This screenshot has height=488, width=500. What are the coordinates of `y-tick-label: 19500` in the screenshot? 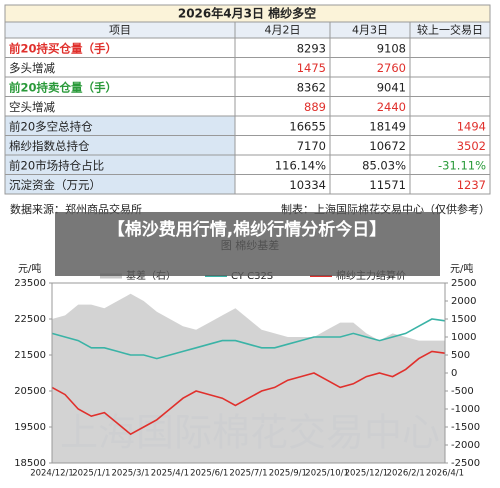 It's located at (30, 427).